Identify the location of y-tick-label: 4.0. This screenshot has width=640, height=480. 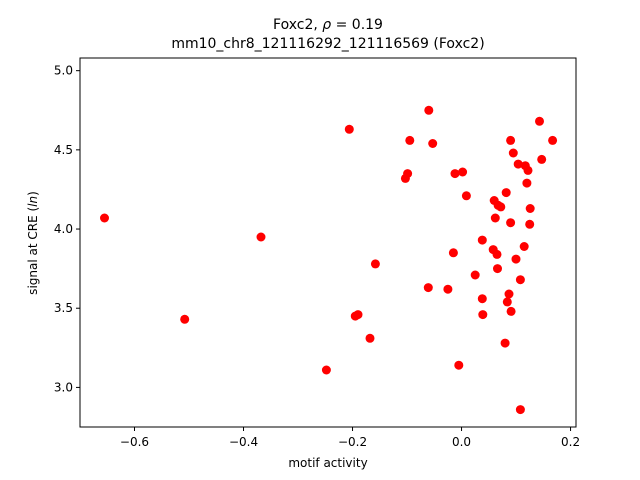
(63, 229).